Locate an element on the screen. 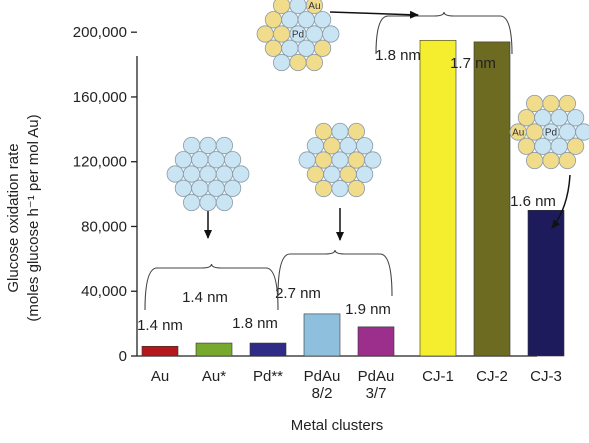  x-tick-label: 8/2 is located at coordinates (322, 393).